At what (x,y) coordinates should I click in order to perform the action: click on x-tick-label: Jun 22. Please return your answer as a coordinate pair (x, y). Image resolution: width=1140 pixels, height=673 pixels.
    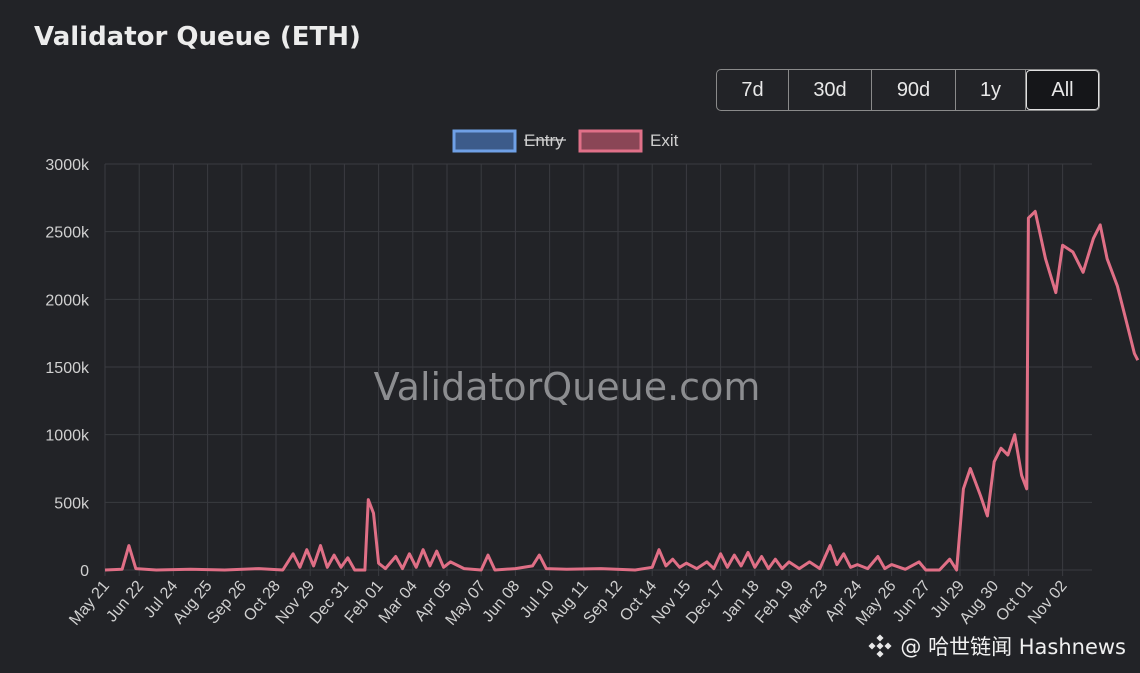
    Looking at the image, I should click on (125, 602).